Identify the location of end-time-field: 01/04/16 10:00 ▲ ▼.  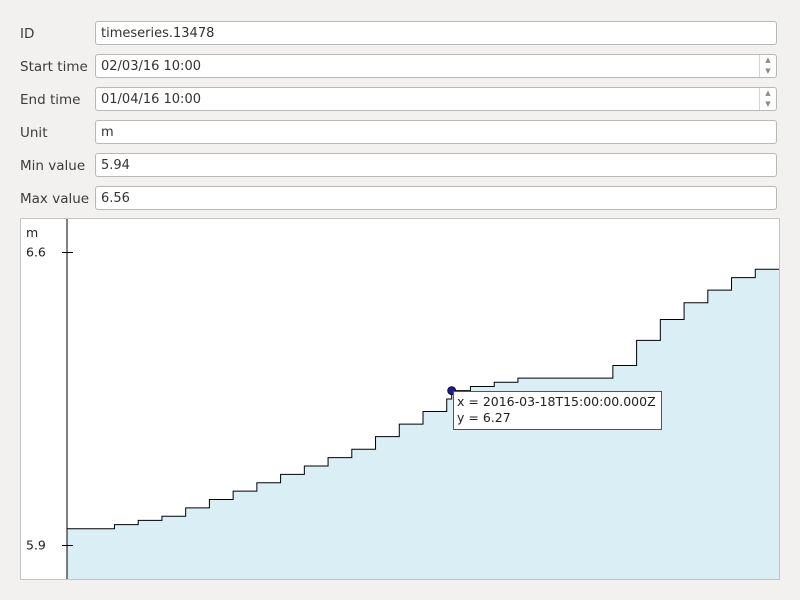
(436, 99).